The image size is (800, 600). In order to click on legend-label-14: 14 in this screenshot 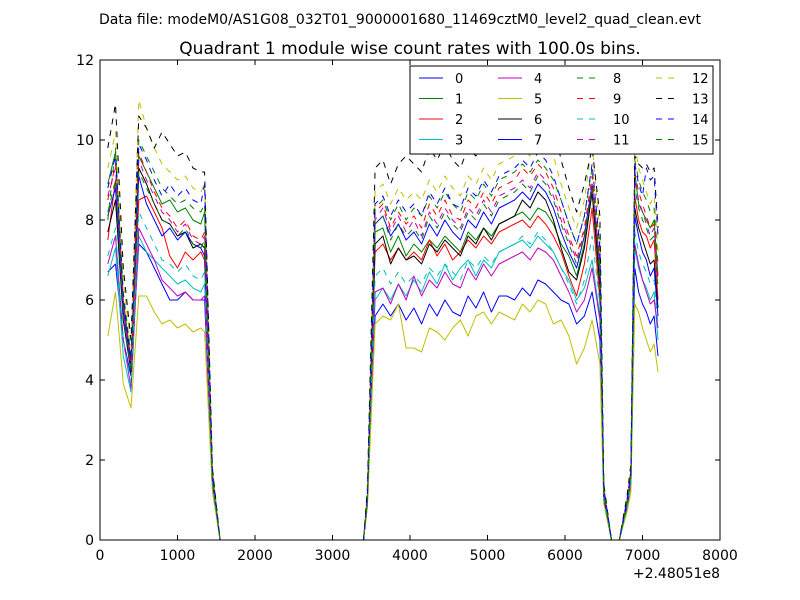, I will do `click(700, 120)`.